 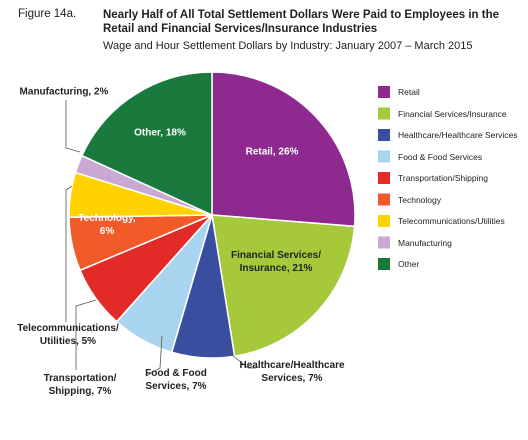 I want to click on figure-label: Figure 14a., so click(x=47, y=14).